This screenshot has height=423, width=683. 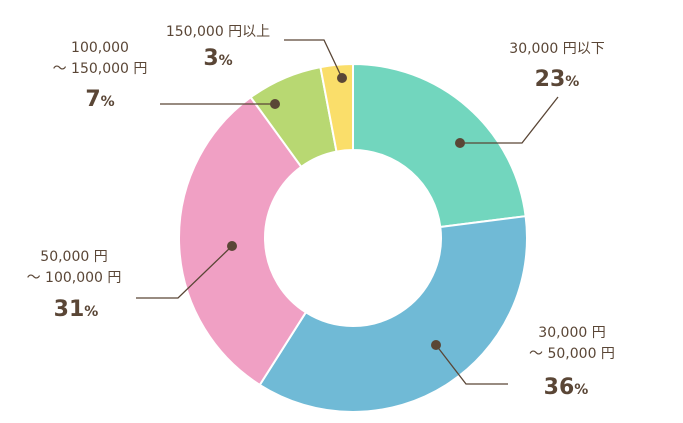 I want to click on slice-label-line: 50,000 円, so click(x=73, y=257).